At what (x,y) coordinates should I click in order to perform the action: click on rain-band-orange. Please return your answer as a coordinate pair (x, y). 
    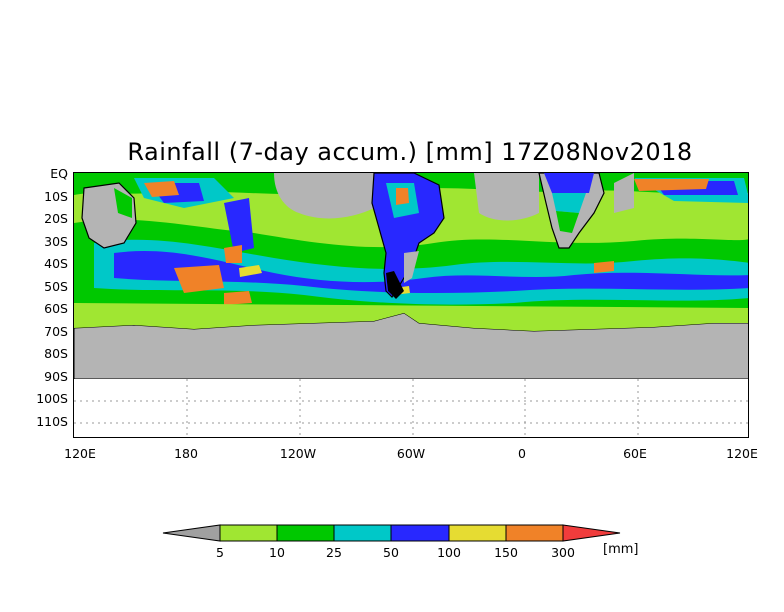
    Looking at the image, I should click on (426, 242).